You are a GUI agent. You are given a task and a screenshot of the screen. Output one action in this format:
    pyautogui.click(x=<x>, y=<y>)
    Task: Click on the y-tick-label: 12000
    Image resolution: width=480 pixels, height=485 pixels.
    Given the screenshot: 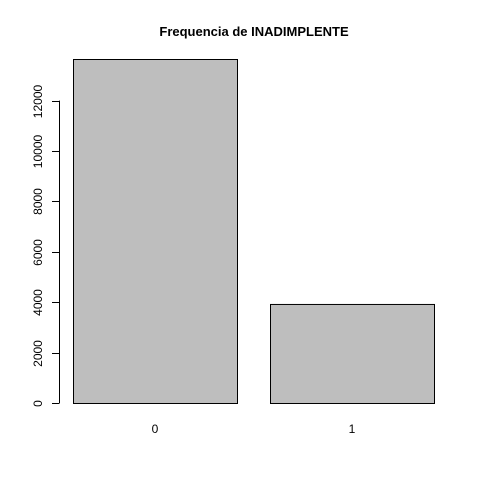 What is the action you would take?
    pyautogui.click(x=38, y=101)
    